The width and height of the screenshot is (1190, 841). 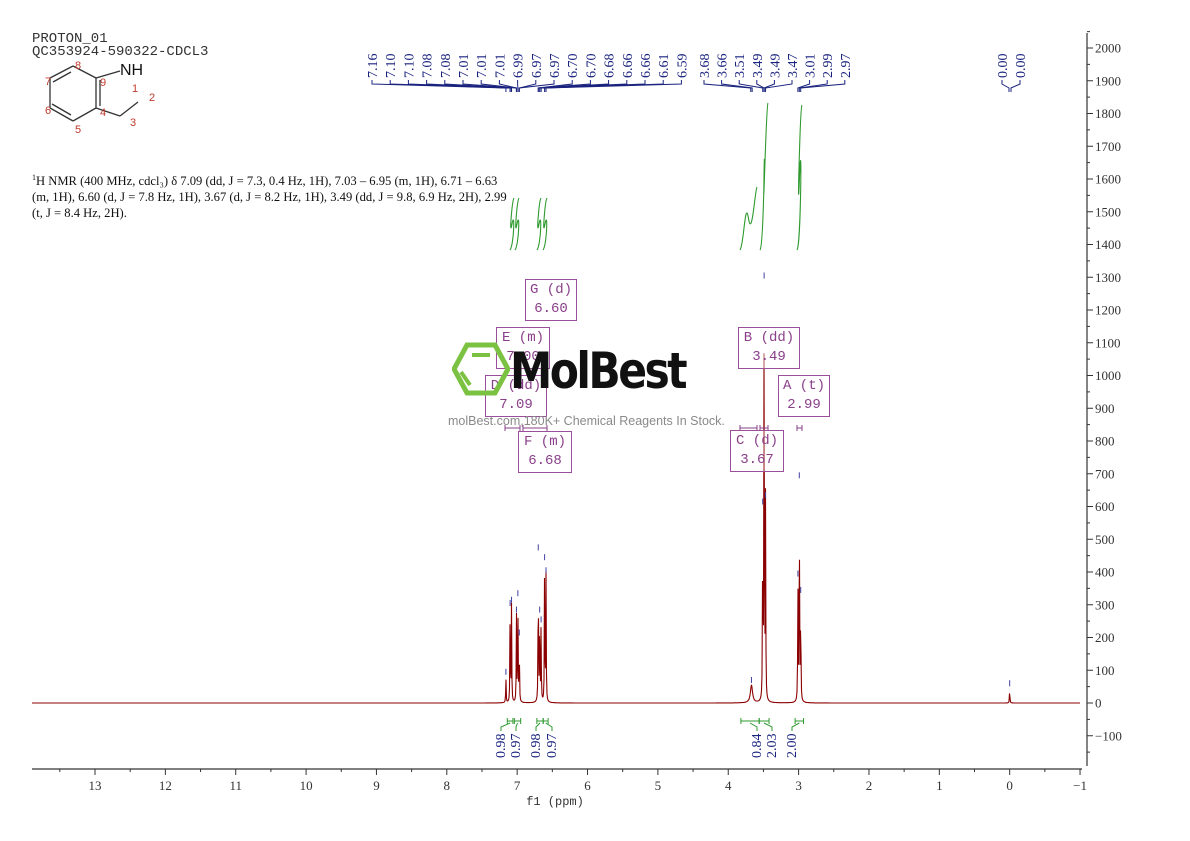 What do you see at coordinates (152, 98) in the screenshot?
I see `svg-text: 2` at bounding box center [152, 98].